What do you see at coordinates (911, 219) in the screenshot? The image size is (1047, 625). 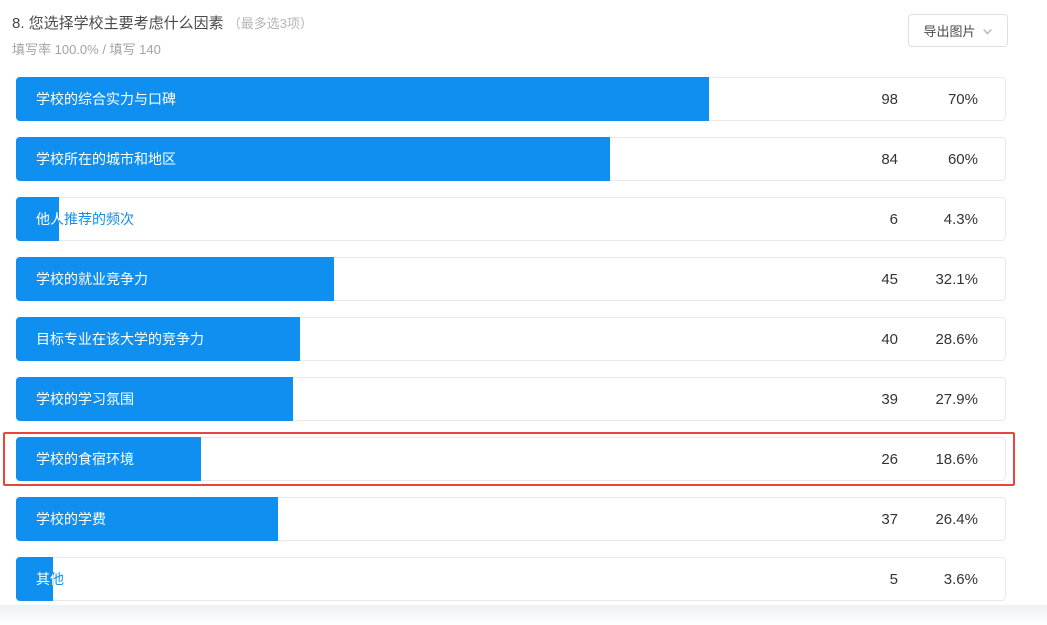 I see `row-stats: 6 4.3%` at bounding box center [911, 219].